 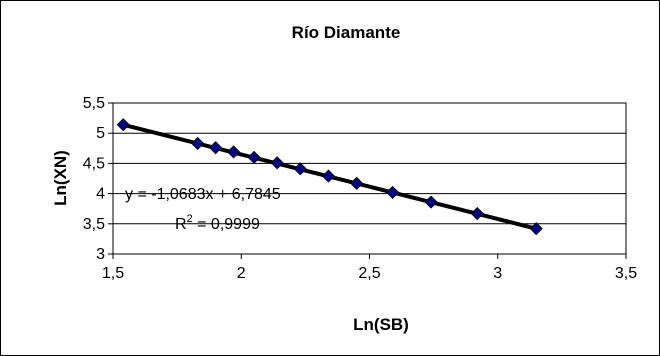 What do you see at coordinates (113, 273) in the screenshot?
I see `x-tick-label: 1,5` at bounding box center [113, 273].